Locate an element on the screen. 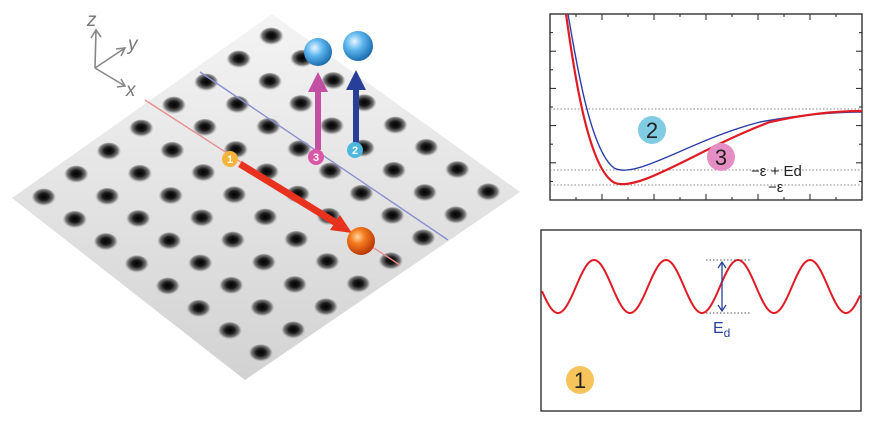 The image size is (878, 427). axes-3d is located at coordinates (108, 58).